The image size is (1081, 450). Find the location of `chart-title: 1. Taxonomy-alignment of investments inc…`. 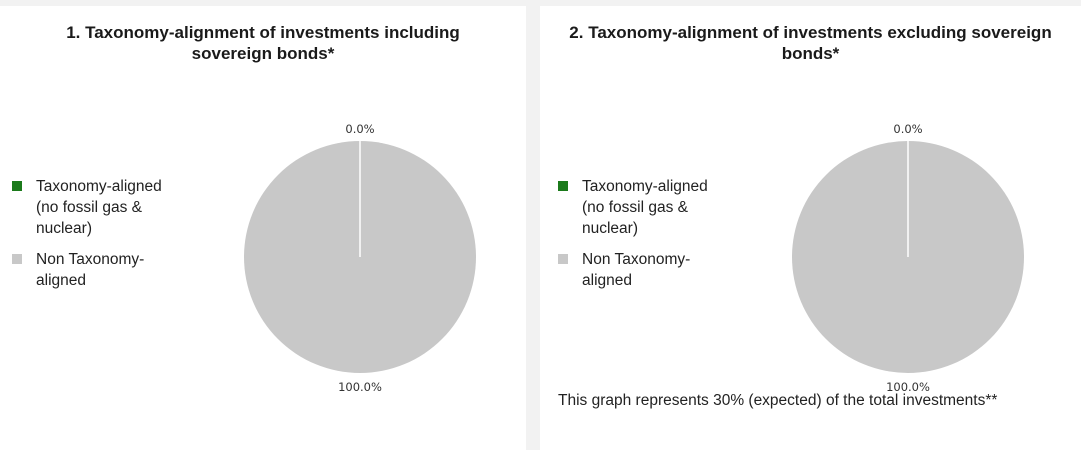

chart-title: 1. Taxonomy-alignment of investments inc… is located at coordinates (263, 43).